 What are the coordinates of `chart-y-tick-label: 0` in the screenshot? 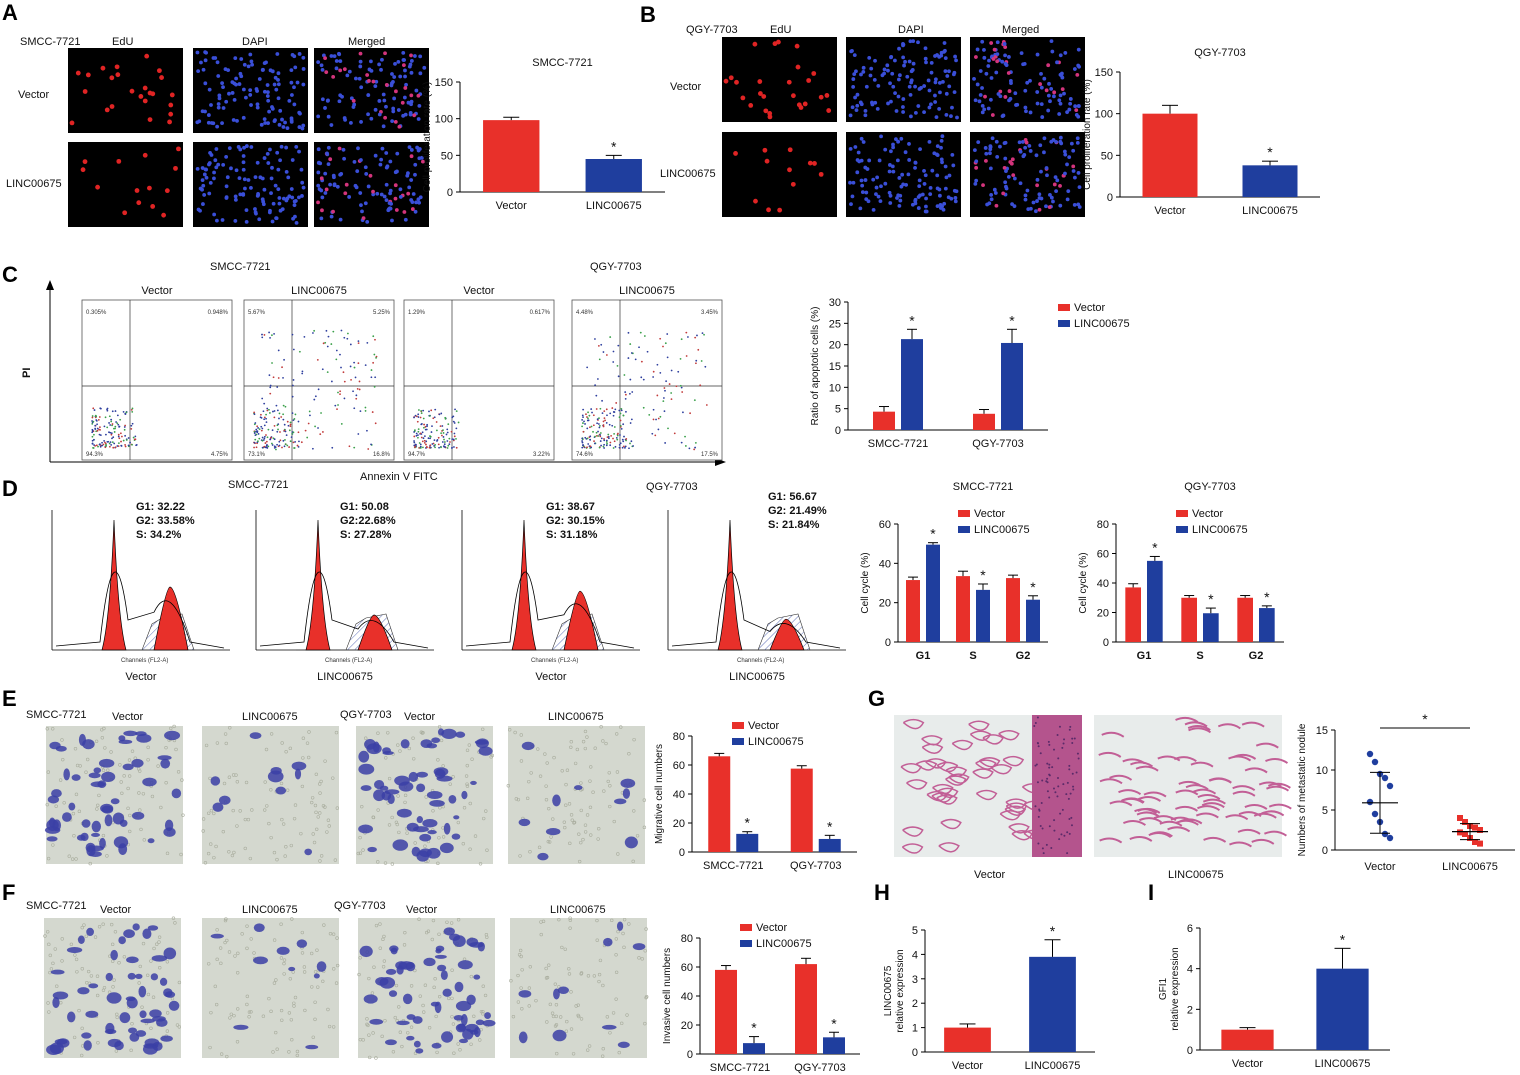 It's located at (450, 193).